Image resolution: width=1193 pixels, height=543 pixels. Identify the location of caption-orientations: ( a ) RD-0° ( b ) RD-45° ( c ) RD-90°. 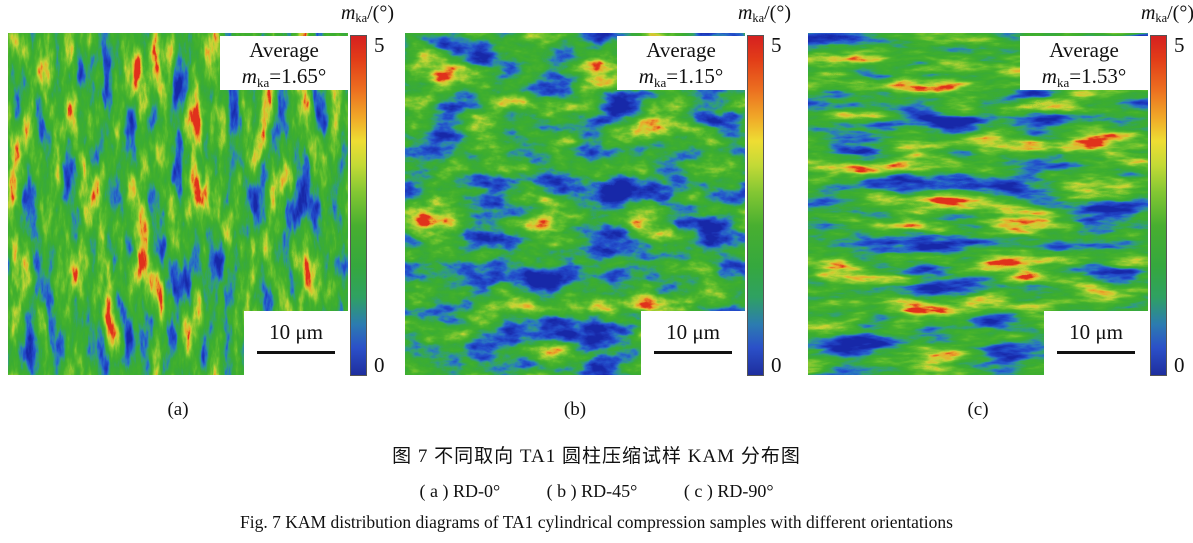
(596, 491).